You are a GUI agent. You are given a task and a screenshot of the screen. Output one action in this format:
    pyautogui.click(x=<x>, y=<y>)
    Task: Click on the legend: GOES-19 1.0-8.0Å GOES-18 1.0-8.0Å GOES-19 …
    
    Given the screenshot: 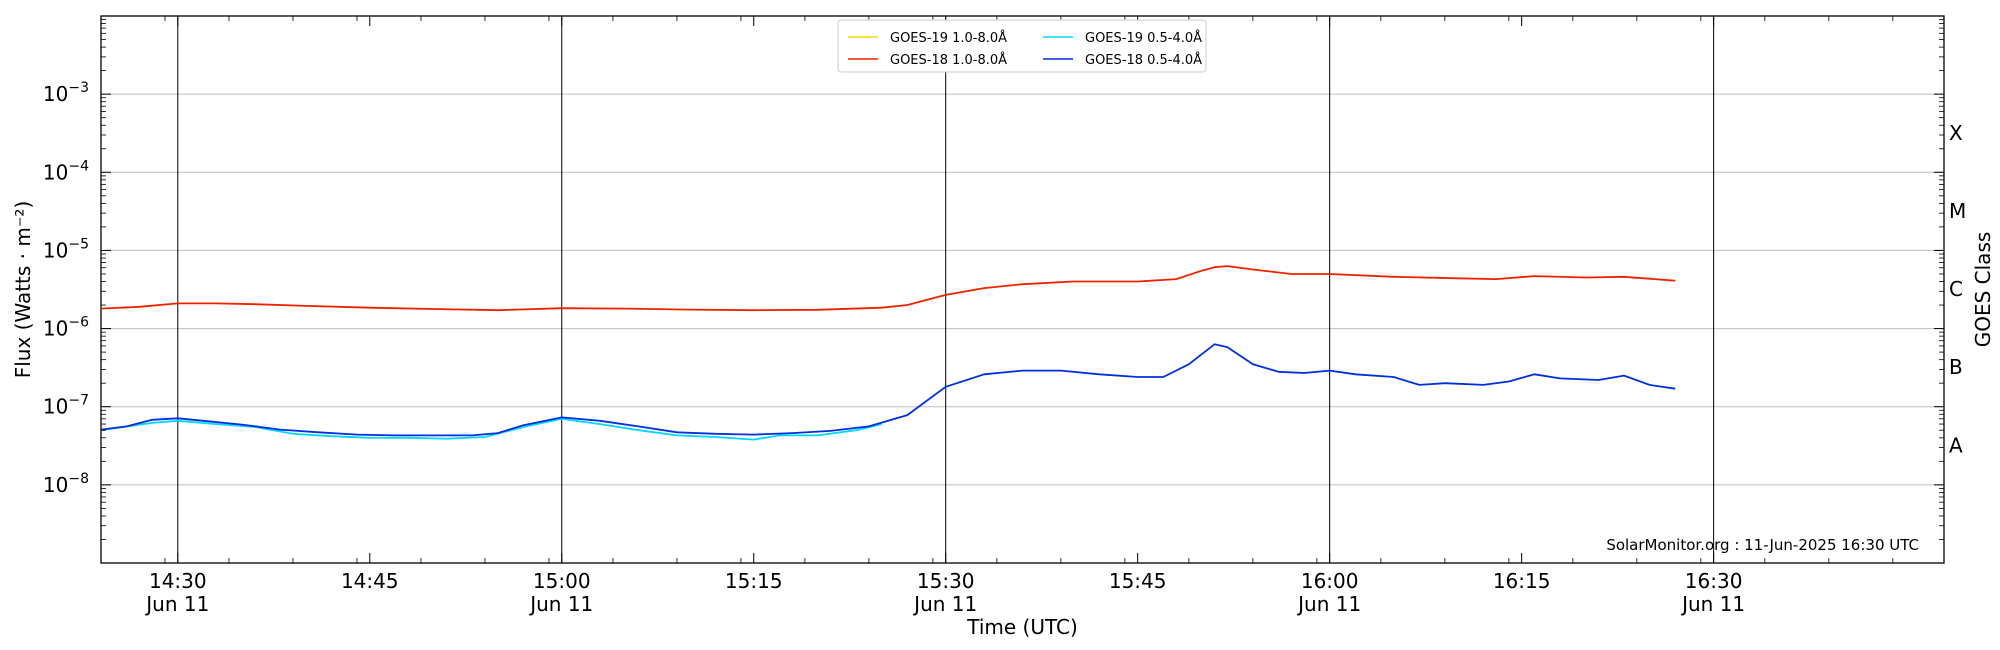 What is the action you would take?
    pyautogui.click(x=1022, y=46)
    